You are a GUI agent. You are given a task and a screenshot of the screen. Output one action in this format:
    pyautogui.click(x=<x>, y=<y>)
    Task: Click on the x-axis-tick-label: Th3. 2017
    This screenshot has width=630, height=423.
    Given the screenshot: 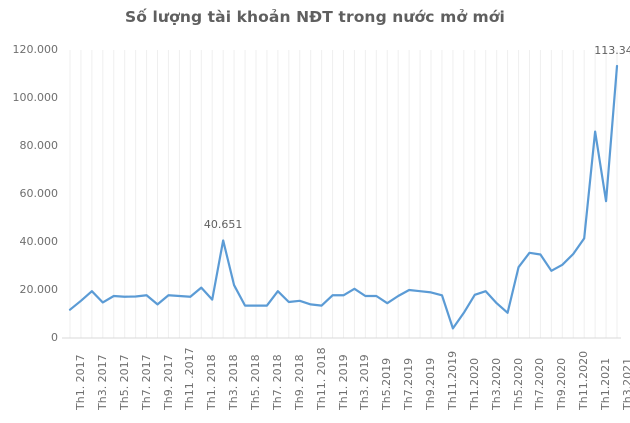 What is the action you would take?
    pyautogui.click(x=102, y=382)
    